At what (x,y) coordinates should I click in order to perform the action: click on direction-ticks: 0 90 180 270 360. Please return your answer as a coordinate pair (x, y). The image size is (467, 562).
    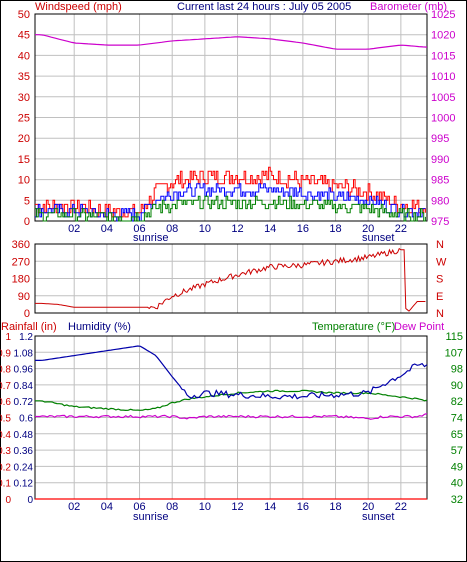
    Looking at the image, I should click on (21, 279).